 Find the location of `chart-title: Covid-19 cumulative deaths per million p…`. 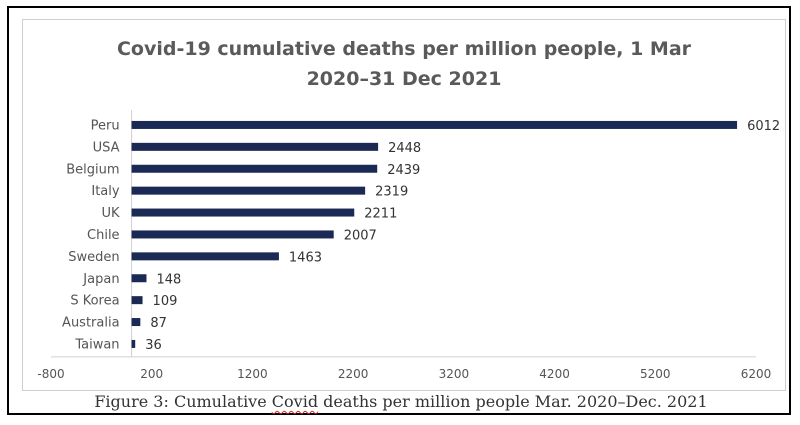

chart-title: Covid-19 cumulative deaths per million p… is located at coordinates (404, 64).